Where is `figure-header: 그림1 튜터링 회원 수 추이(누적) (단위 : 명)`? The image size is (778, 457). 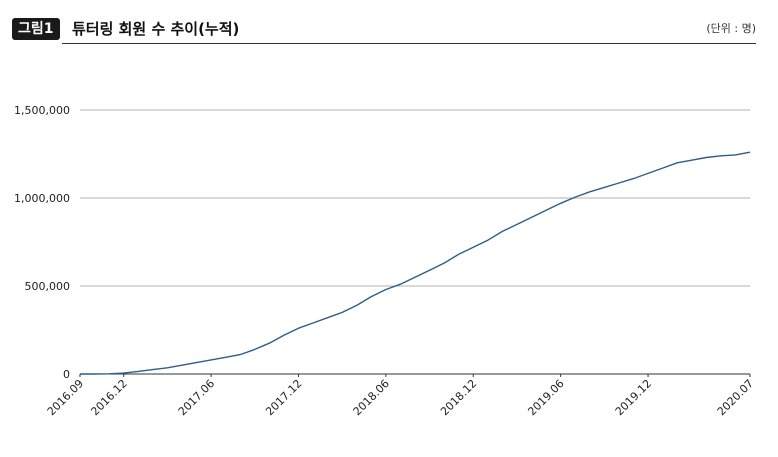
figure-header: 그림1 튜터링 회원 수 추이(누적) (단위 : 명) is located at coordinates (384, 30).